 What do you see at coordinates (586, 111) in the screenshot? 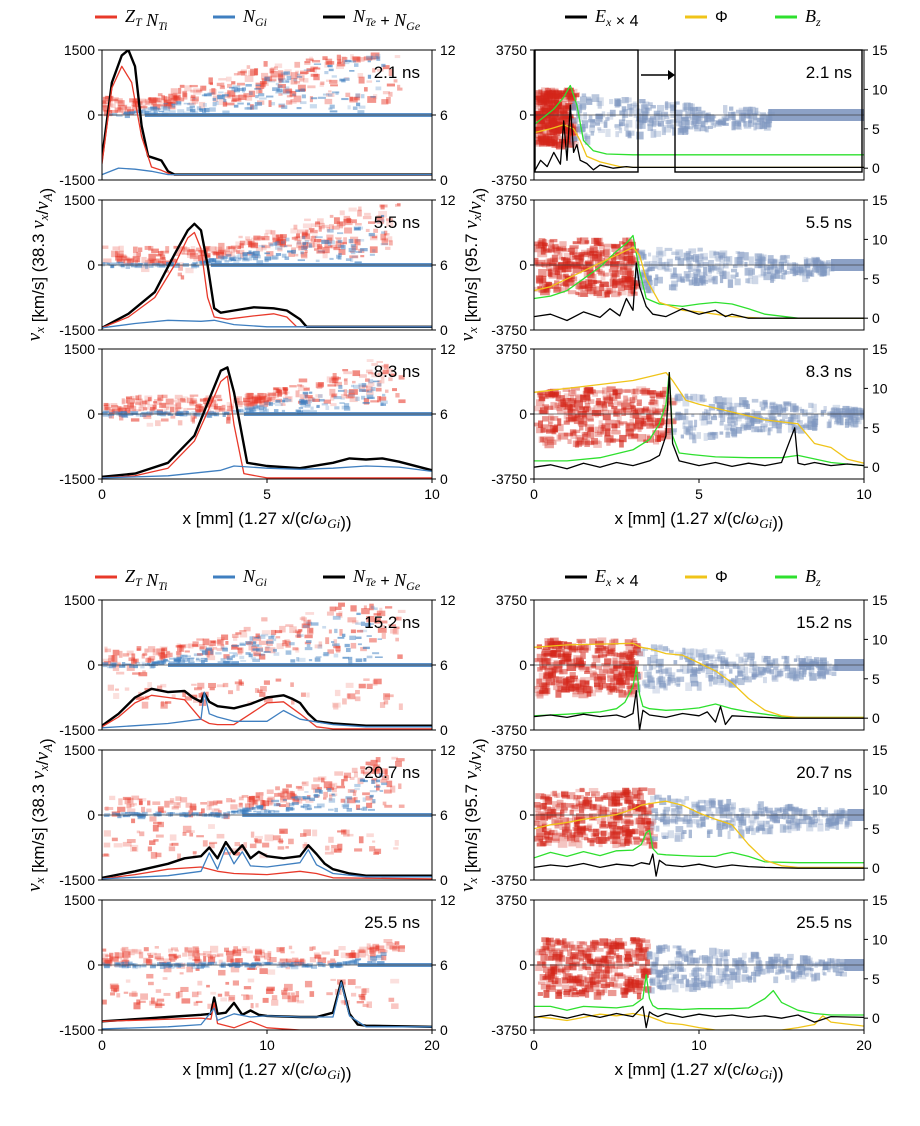
I see `zoom-source-frame` at bounding box center [586, 111].